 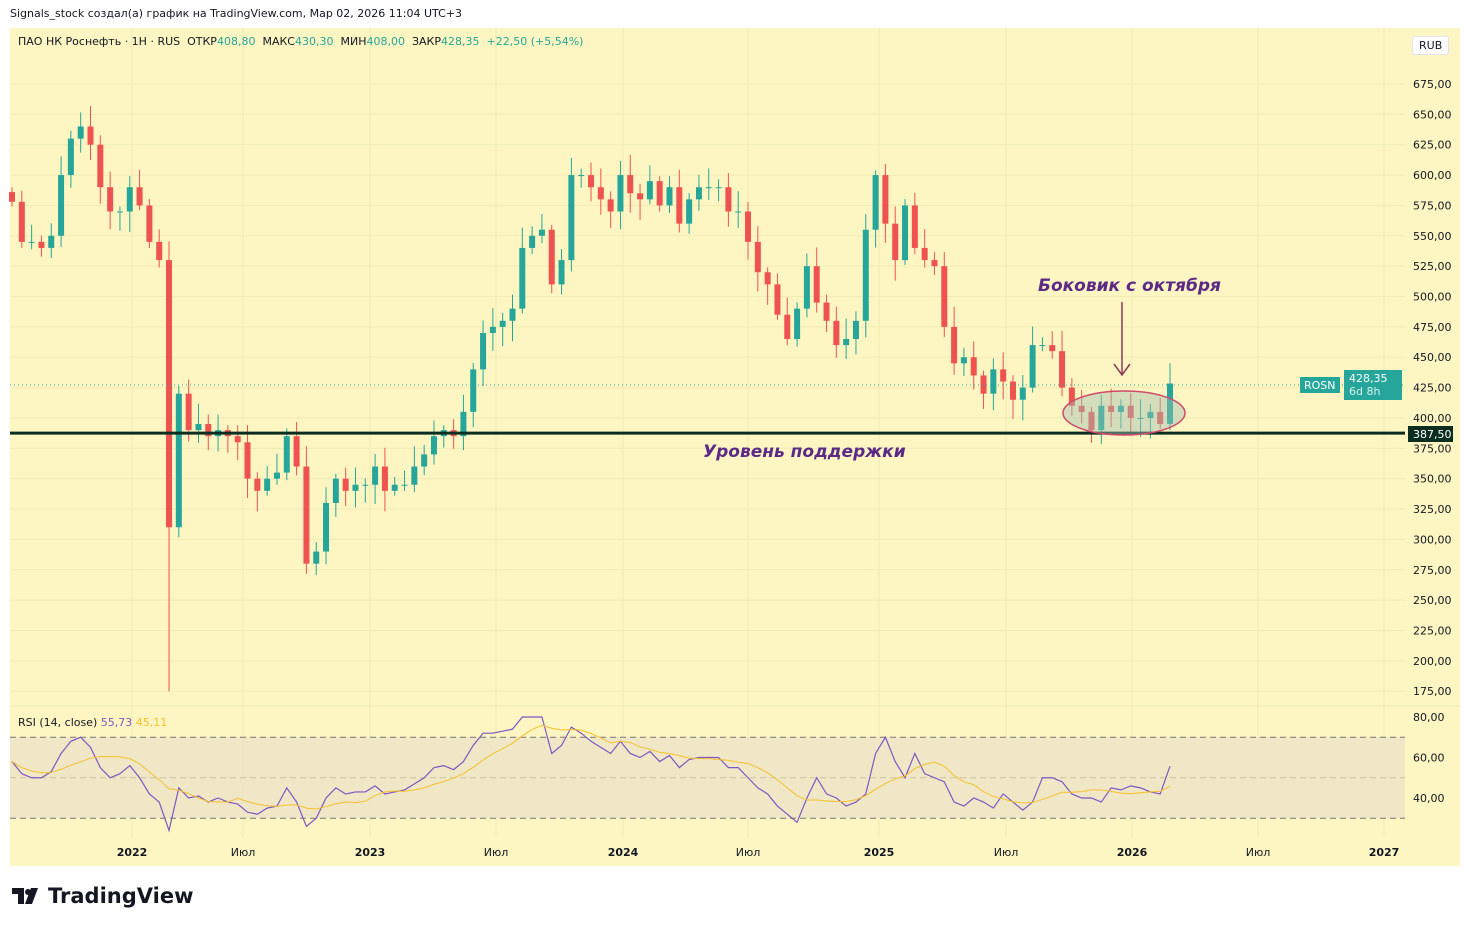 I want to click on rsi-ma-line, so click(x=591, y=767).